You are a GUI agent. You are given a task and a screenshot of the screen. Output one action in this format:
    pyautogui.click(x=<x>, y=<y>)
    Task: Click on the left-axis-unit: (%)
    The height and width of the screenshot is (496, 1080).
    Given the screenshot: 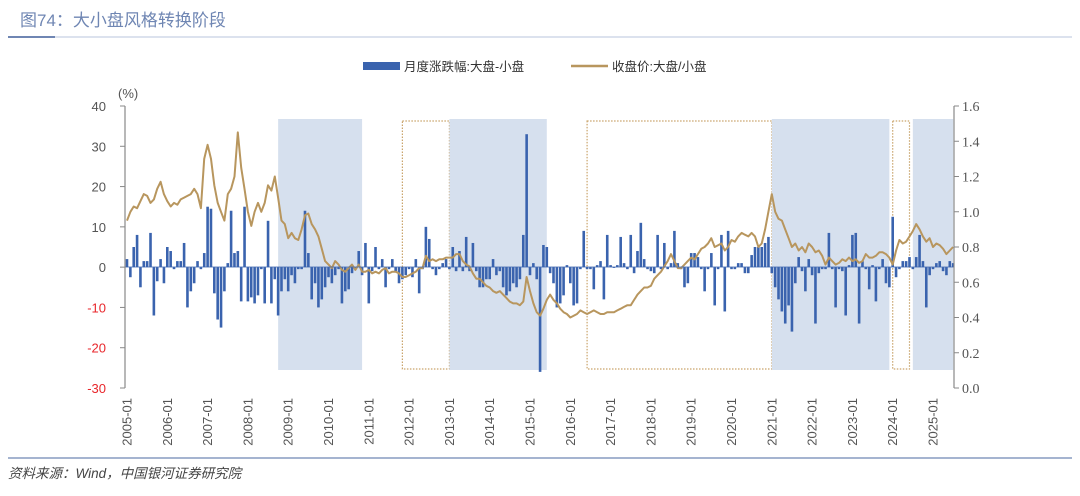 What is the action you would take?
    pyautogui.click(x=128, y=93)
    